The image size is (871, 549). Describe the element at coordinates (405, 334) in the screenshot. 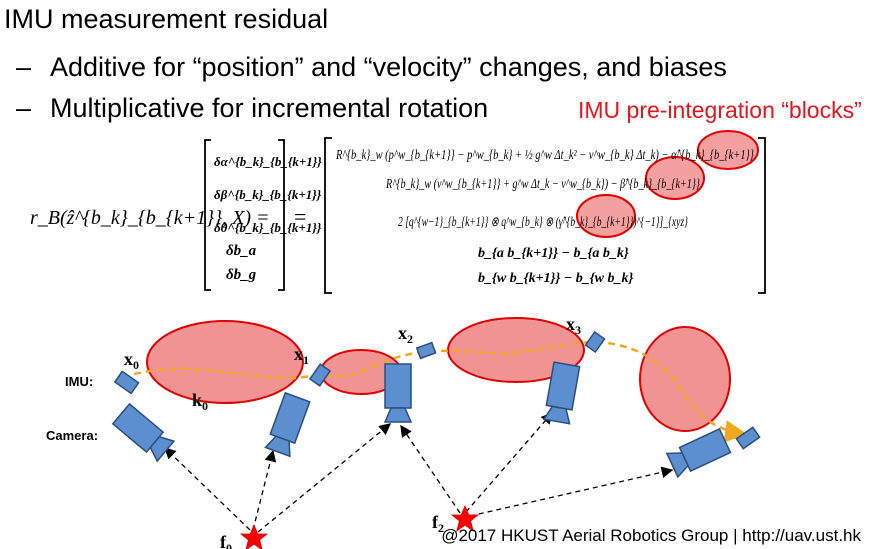

I see `state-label-x2: x2` at that location.